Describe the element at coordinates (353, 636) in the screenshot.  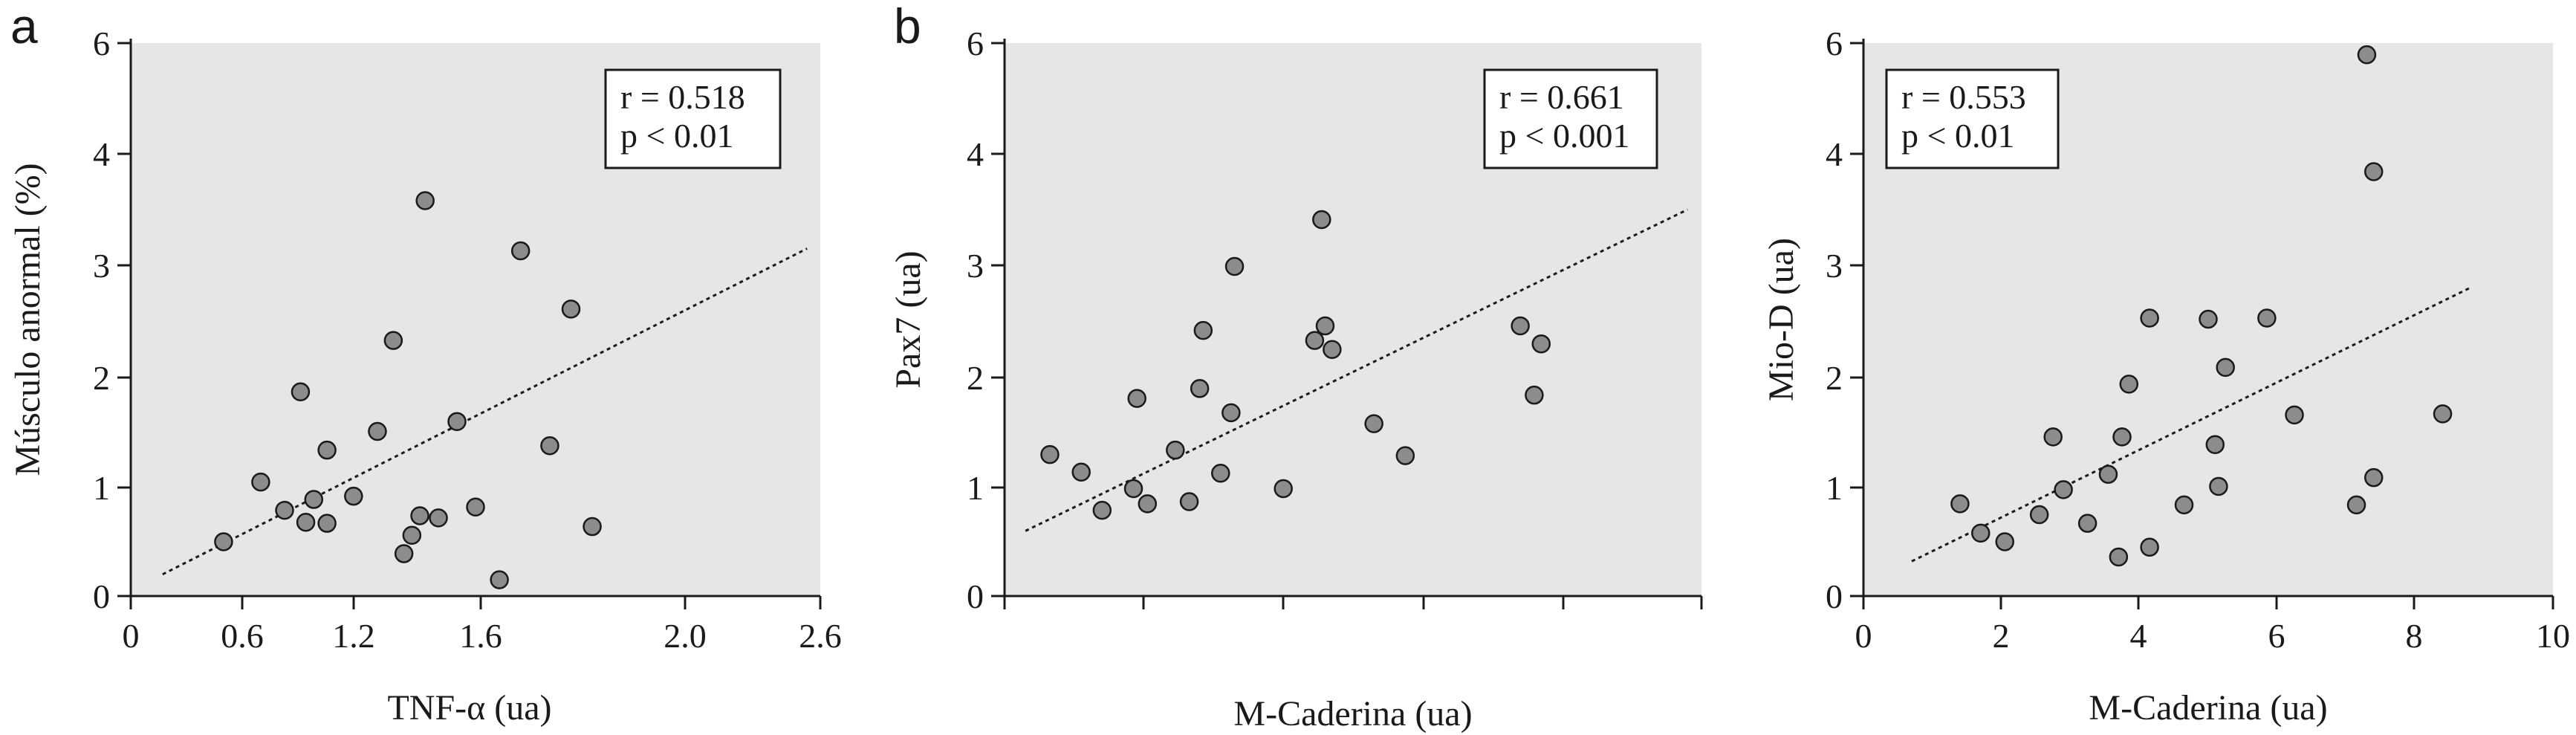
I see `x-tick-label: 1.2` at that location.